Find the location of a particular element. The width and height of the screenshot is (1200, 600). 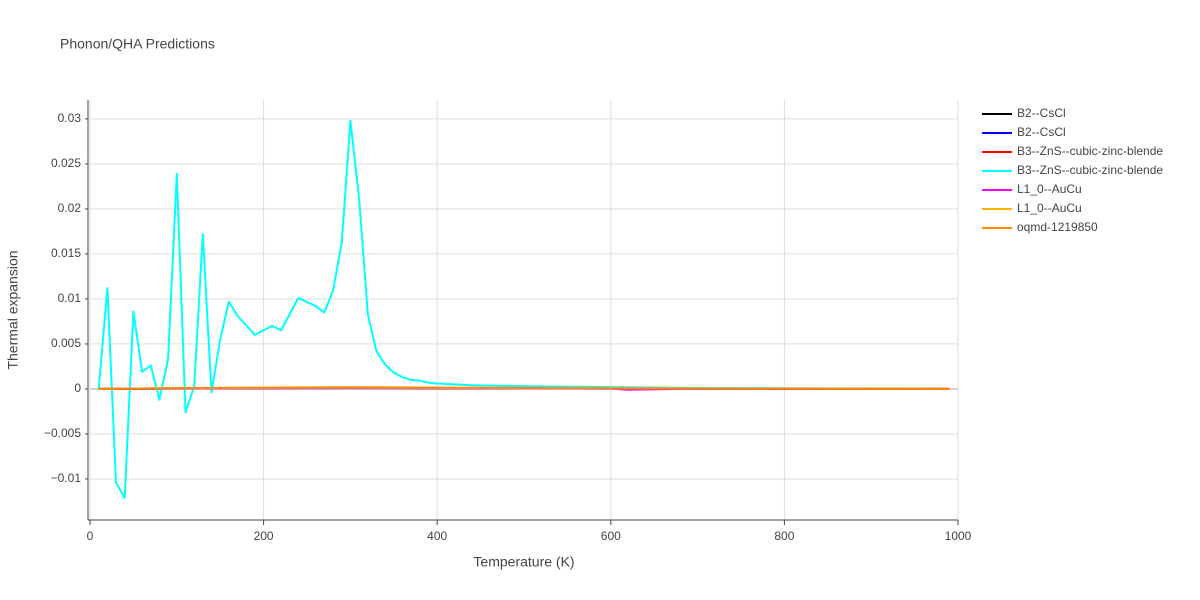

x-tick-label: 600 is located at coordinates (611, 536).